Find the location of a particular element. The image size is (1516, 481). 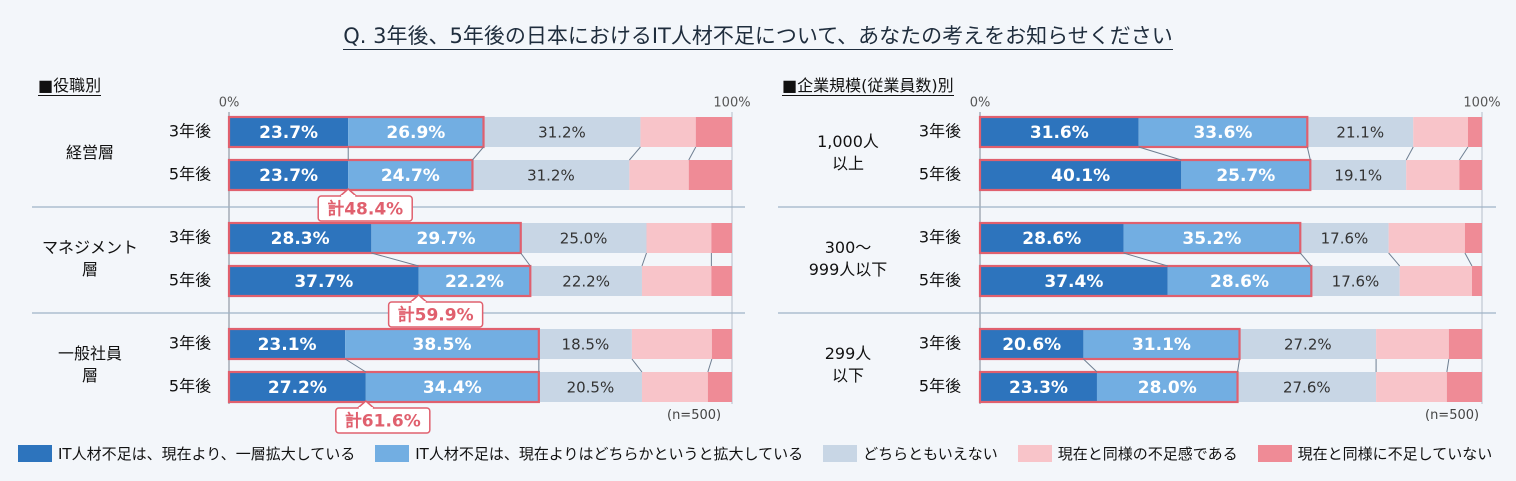

bar-label-0-0-1-2: 31.2% is located at coordinates (551, 176).